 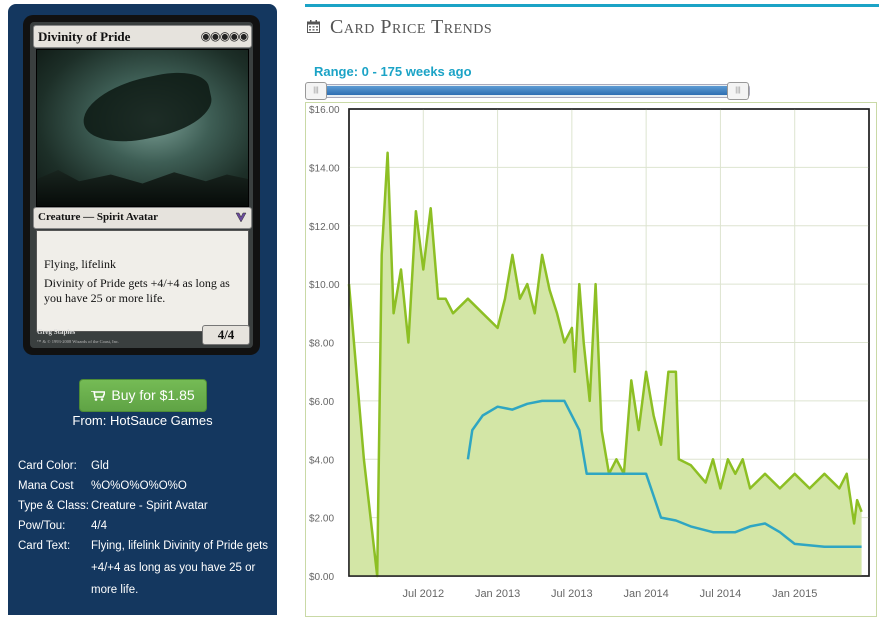 I want to click on detail-key: Type & Class:, so click(x=53, y=506).